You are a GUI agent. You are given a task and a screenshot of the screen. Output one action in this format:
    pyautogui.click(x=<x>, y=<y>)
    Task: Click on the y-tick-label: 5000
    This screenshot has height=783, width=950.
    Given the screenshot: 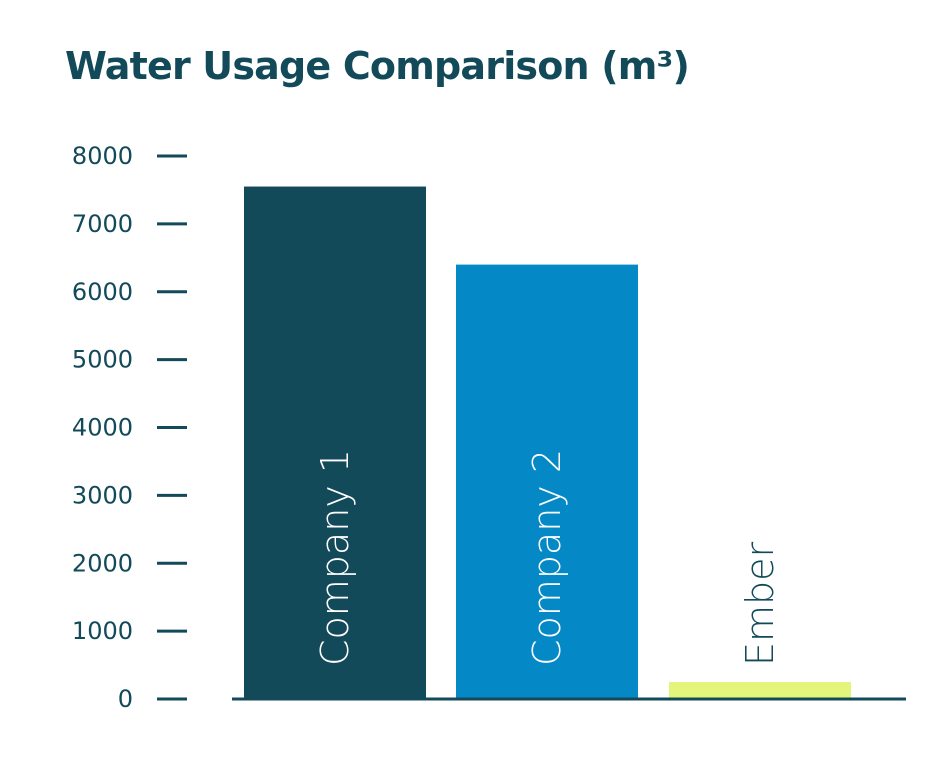 What is the action you would take?
    pyautogui.click(x=102, y=360)
    